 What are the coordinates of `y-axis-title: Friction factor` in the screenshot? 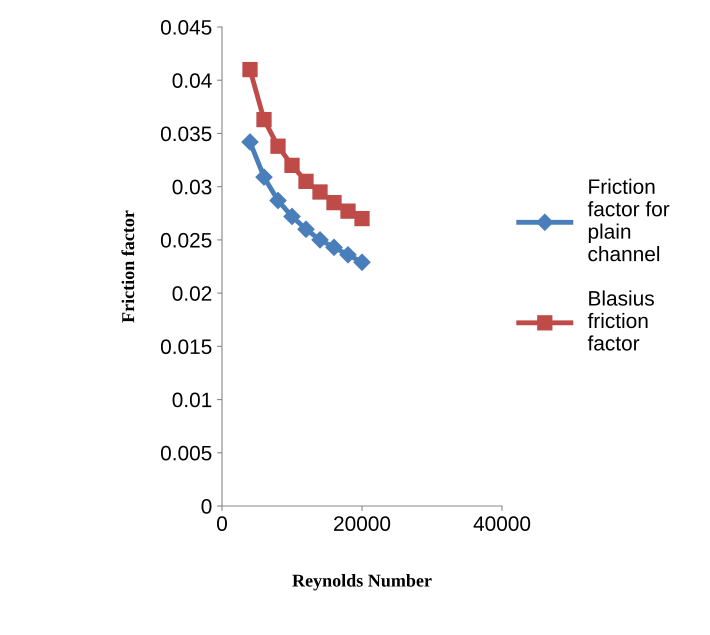 It's located at (127, 266).